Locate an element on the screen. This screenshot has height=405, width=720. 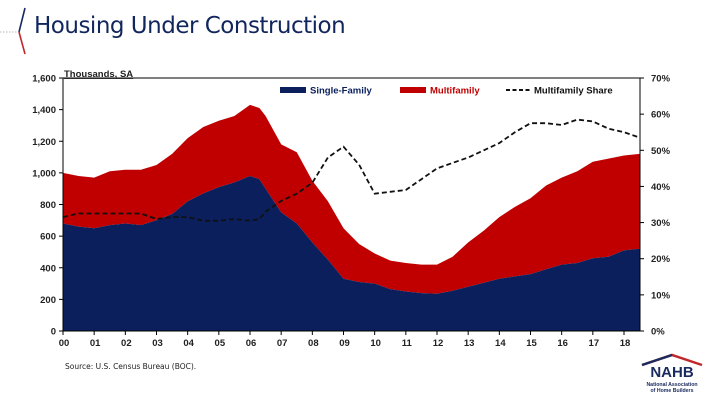
logo-subtitle-1: National Association is located at coordinates (671, 385).